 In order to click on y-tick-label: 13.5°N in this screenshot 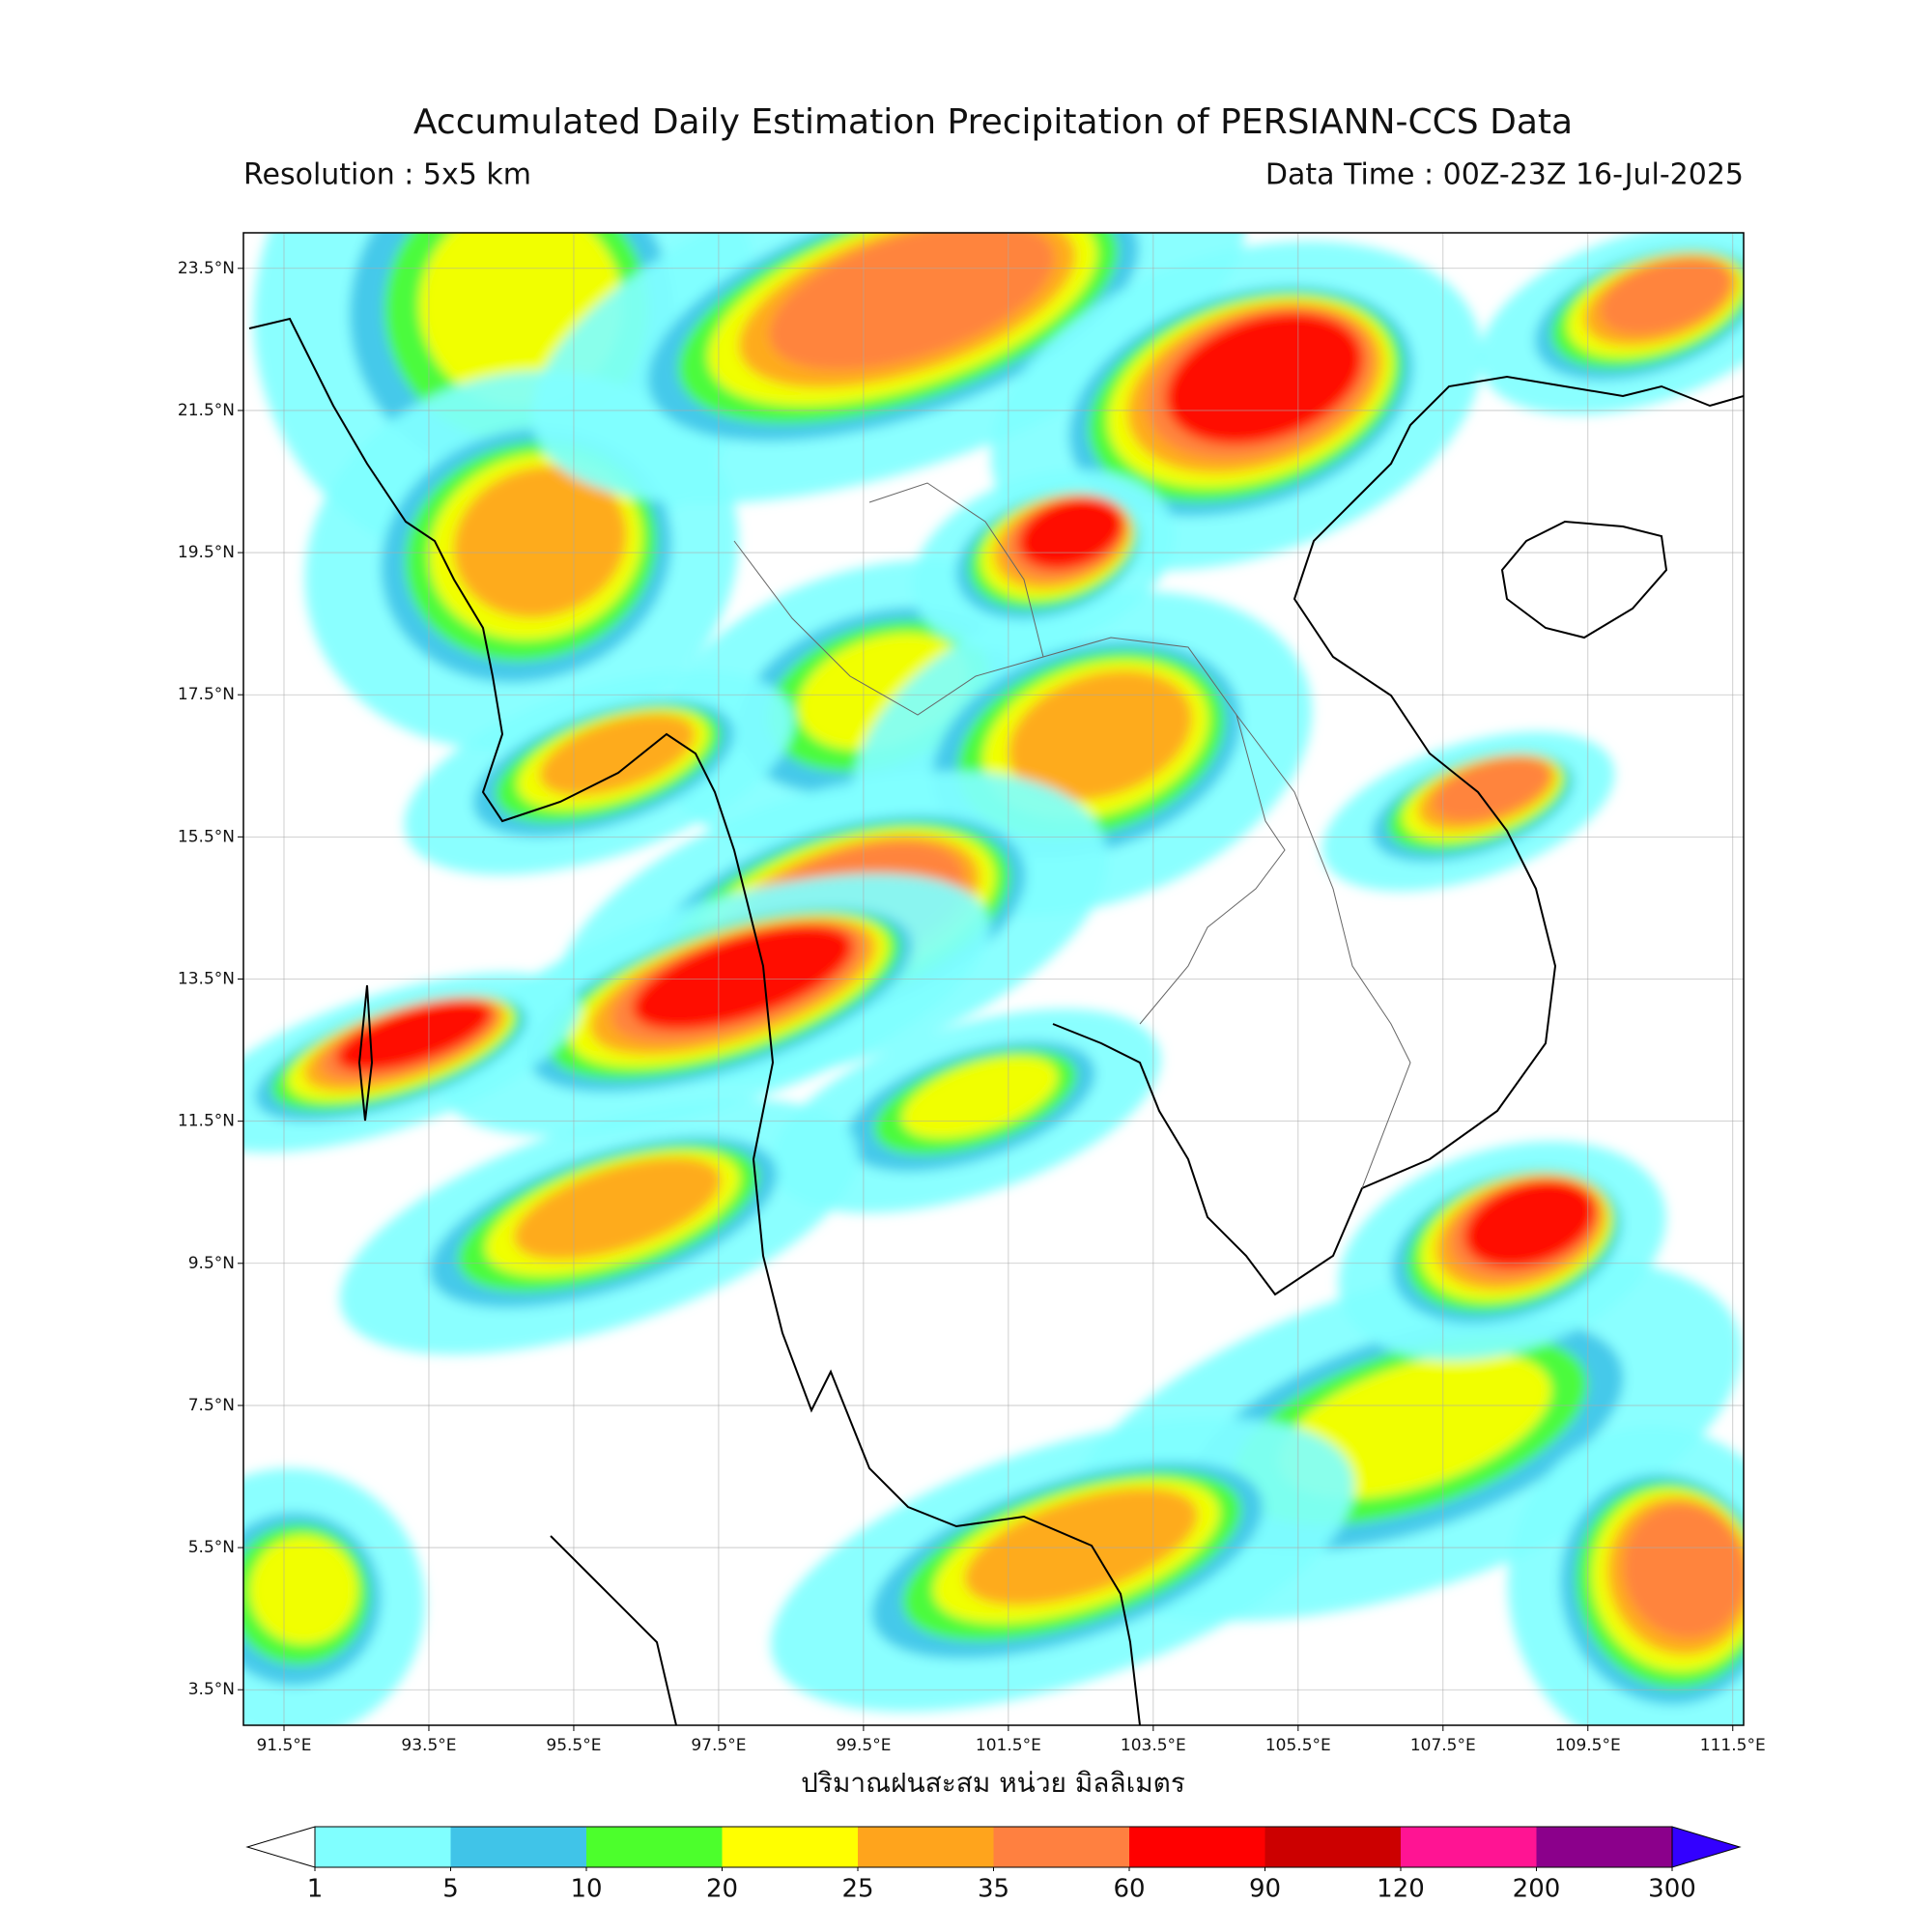, I will do `click(206, 979)`.